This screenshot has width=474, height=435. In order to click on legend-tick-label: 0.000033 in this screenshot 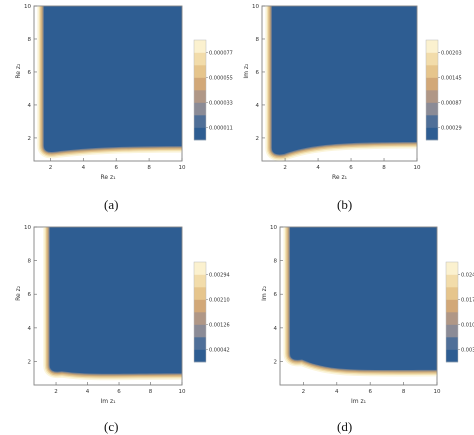, I will do `click(221, 104)`.